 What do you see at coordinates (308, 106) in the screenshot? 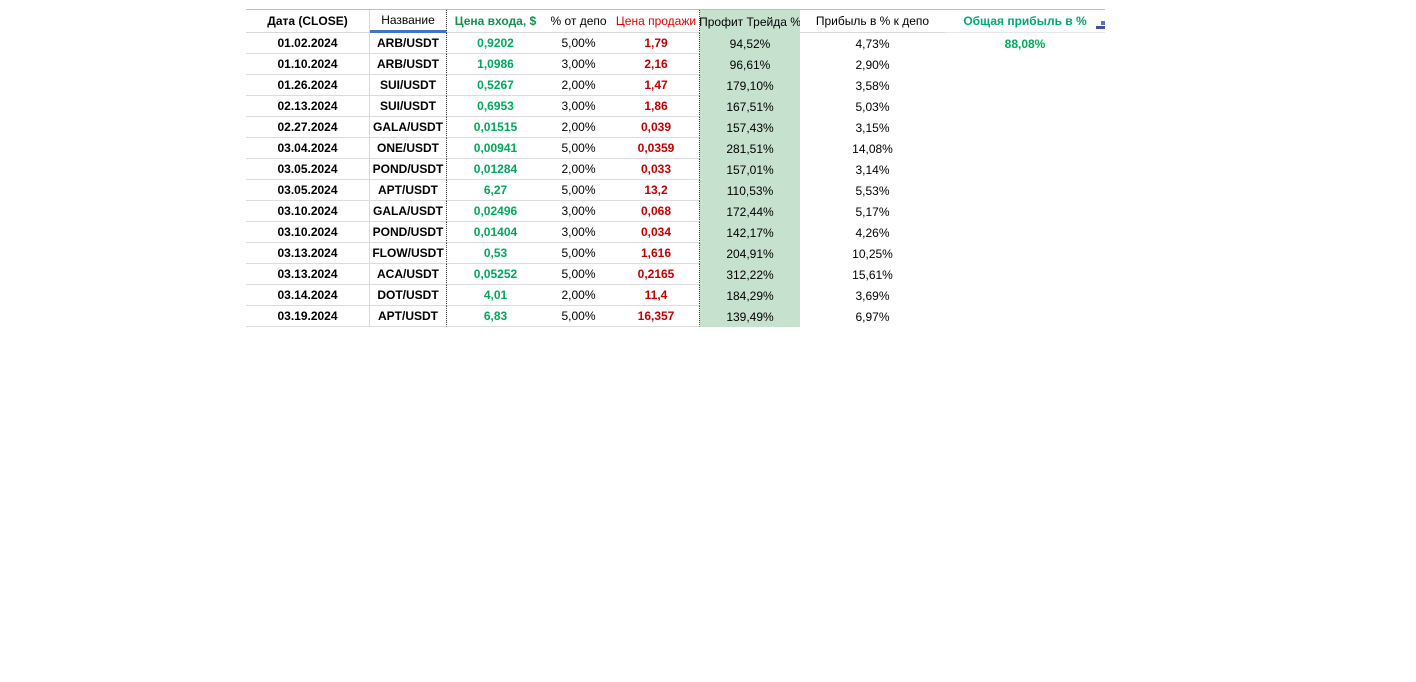
I see `cell-date: 02.13.2024` at bounding box center [308, 106].